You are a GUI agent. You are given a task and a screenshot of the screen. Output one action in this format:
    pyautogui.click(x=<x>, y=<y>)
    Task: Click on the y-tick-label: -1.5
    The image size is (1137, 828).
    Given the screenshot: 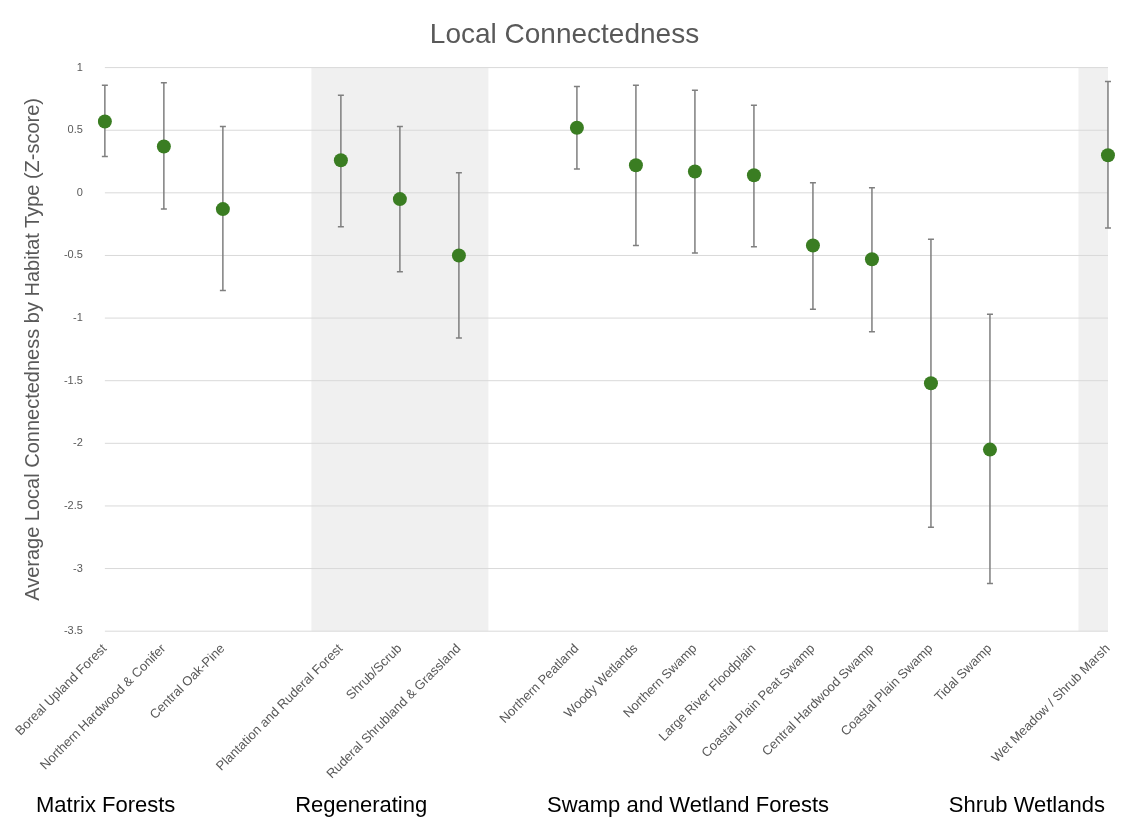 What is the action you would take?
    pyautogui.click(x=73, y=379)
    